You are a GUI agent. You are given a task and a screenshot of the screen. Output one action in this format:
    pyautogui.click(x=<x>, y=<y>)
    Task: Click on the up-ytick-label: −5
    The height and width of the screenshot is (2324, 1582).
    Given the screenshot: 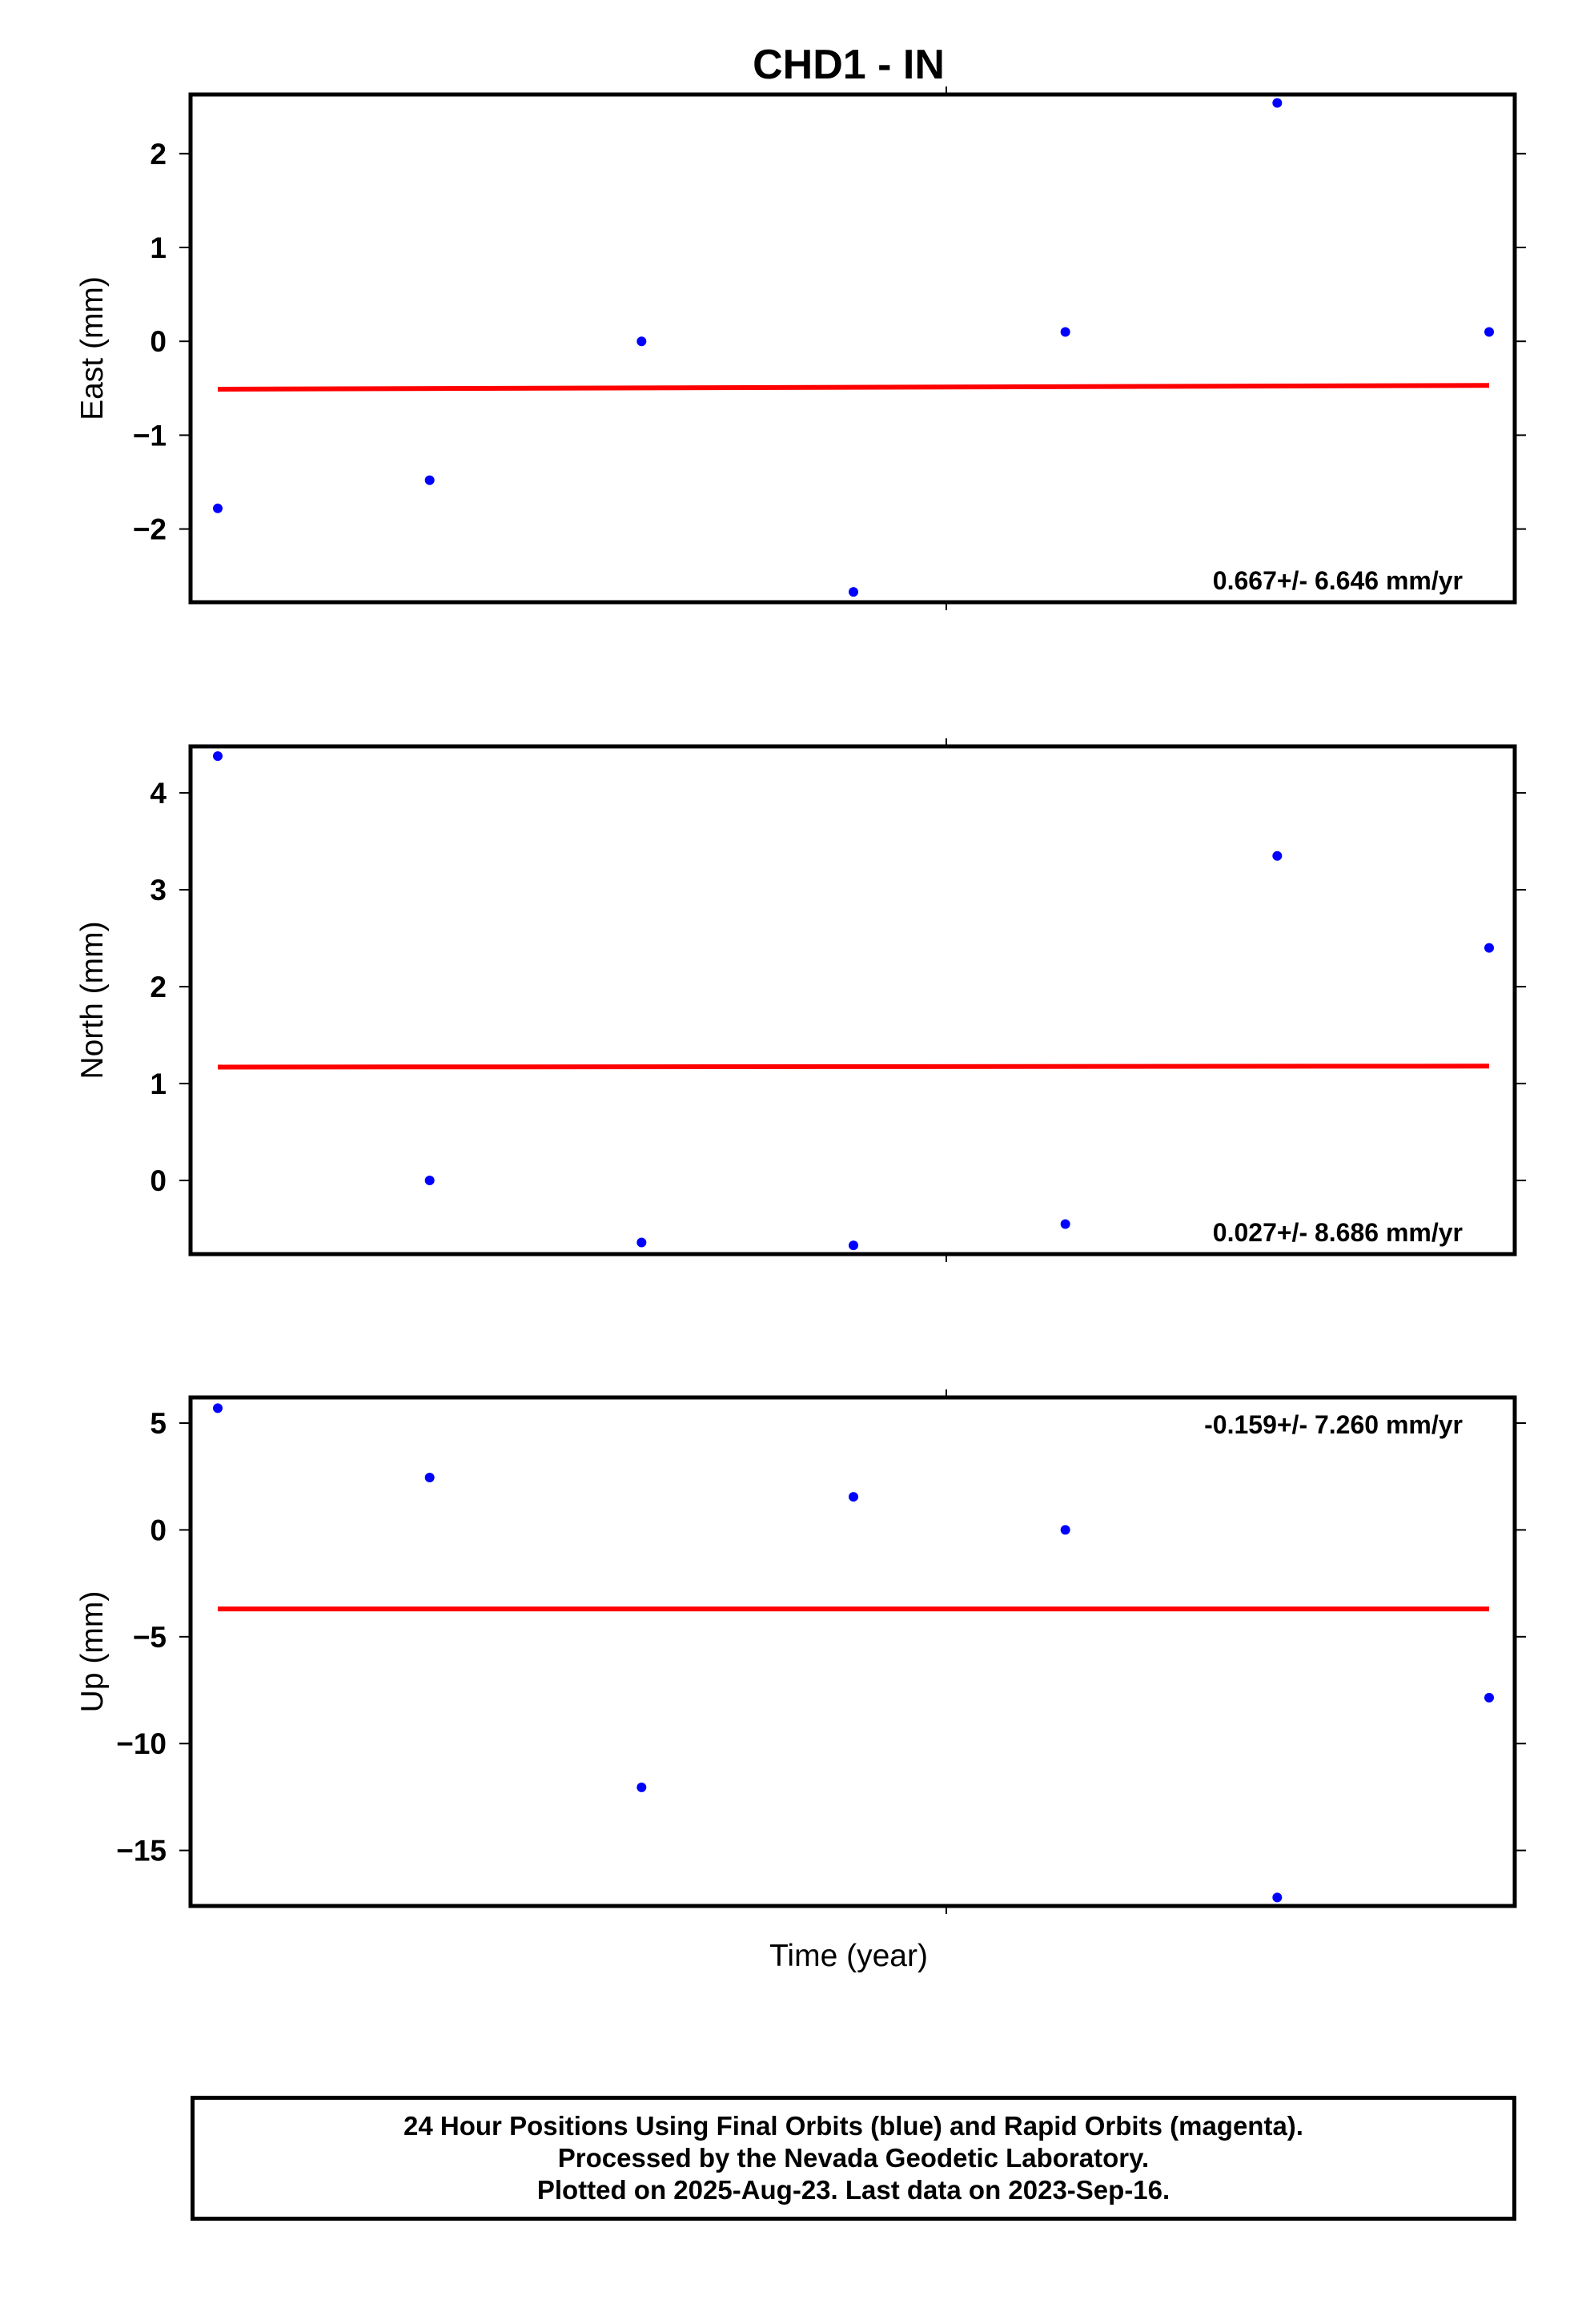 What is the action you would take?
    pyautogui.click(x=150, y=1637)
    